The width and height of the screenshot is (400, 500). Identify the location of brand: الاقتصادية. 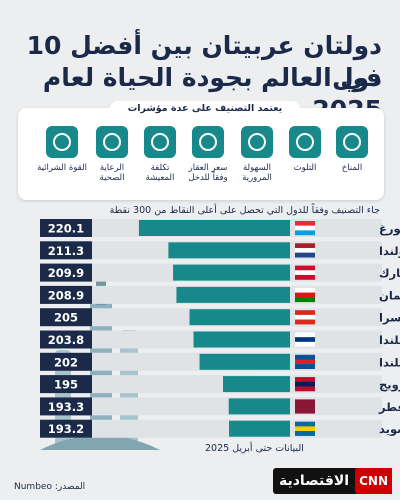
(314, 481).